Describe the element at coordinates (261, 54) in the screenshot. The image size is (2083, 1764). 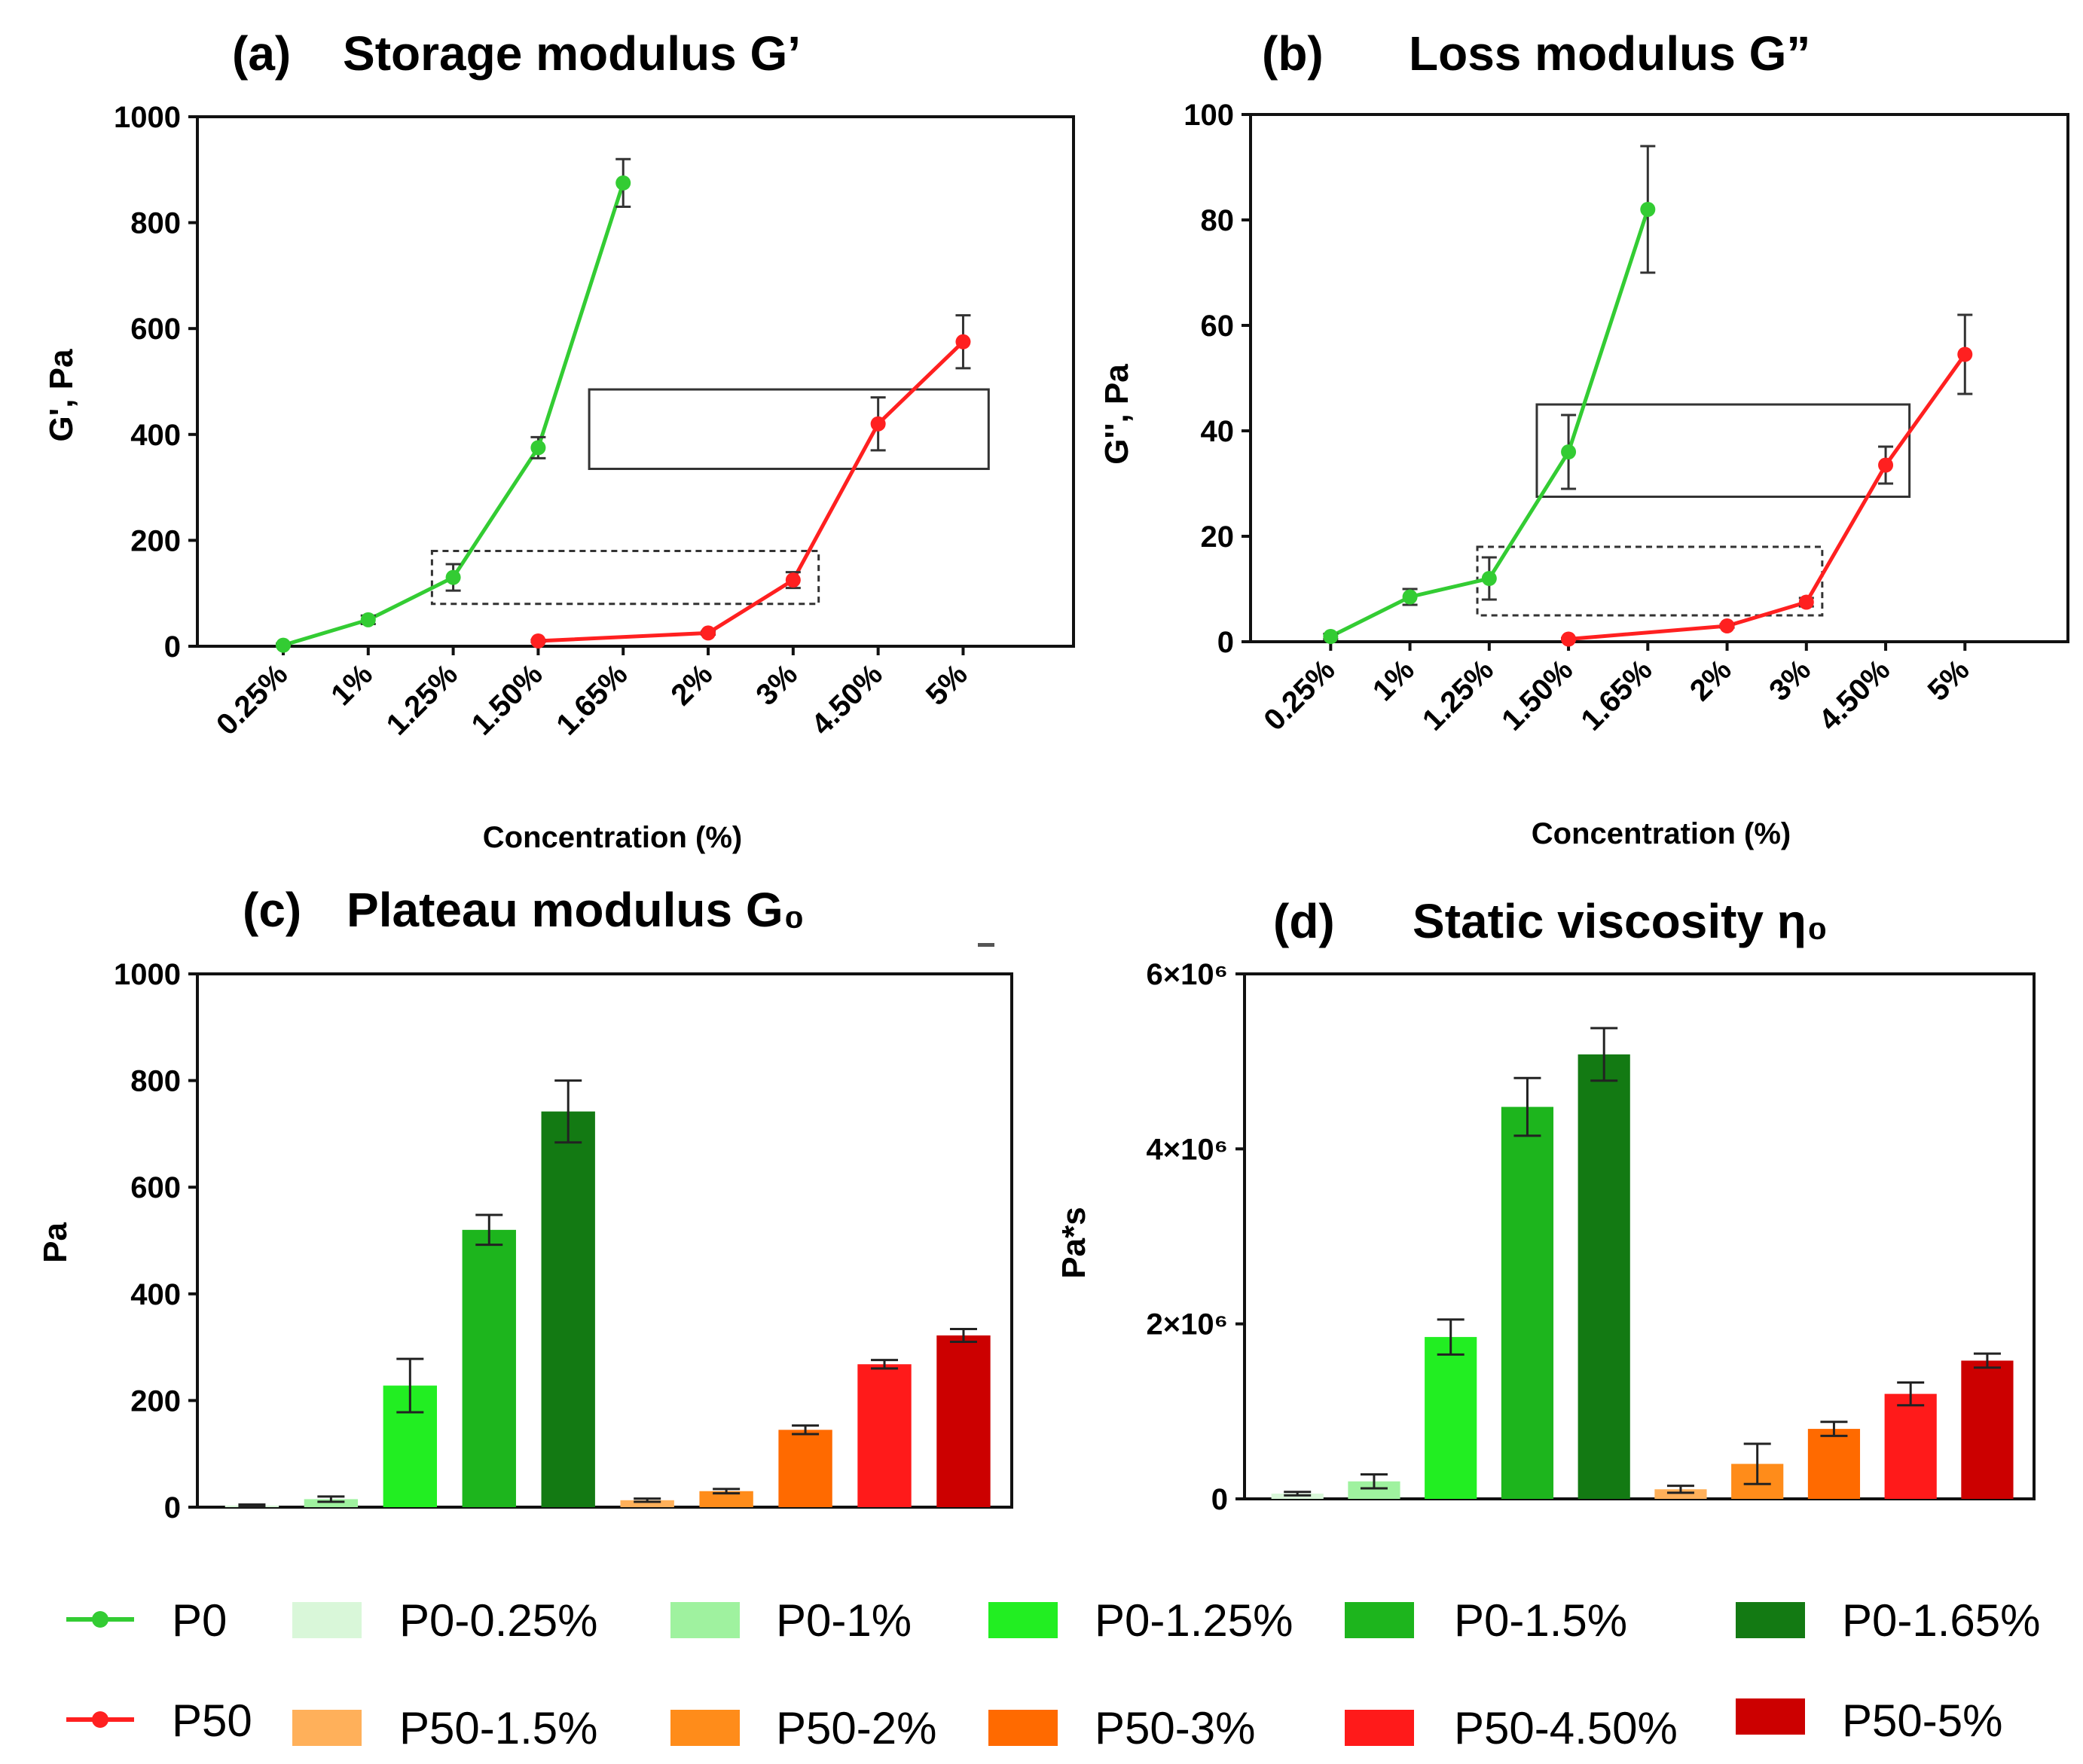
I see `panel-a-label: (a)` at that location.